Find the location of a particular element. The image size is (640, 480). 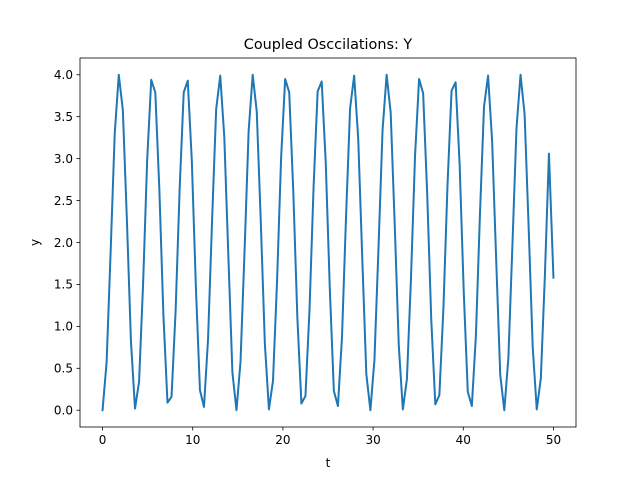

y-tick-label: 3.5 is located at coordinates (63, 117).